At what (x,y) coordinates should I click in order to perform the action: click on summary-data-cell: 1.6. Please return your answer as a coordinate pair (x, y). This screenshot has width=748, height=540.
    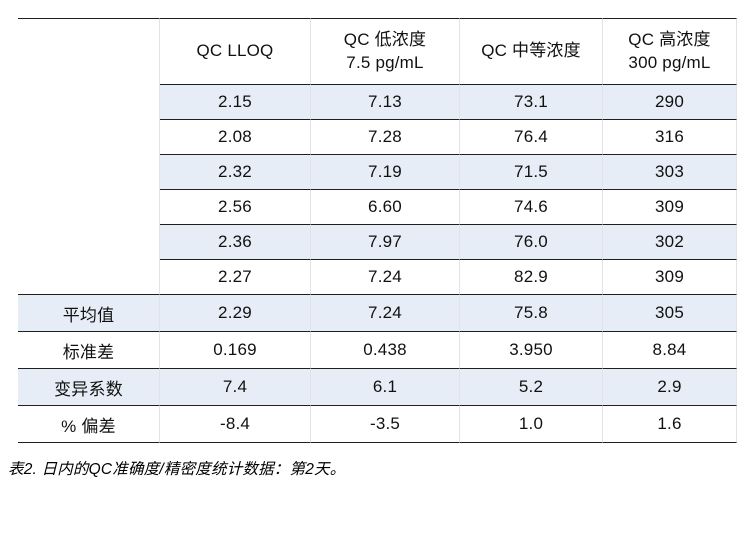
    Looking at the image, I should click on (670, 424).